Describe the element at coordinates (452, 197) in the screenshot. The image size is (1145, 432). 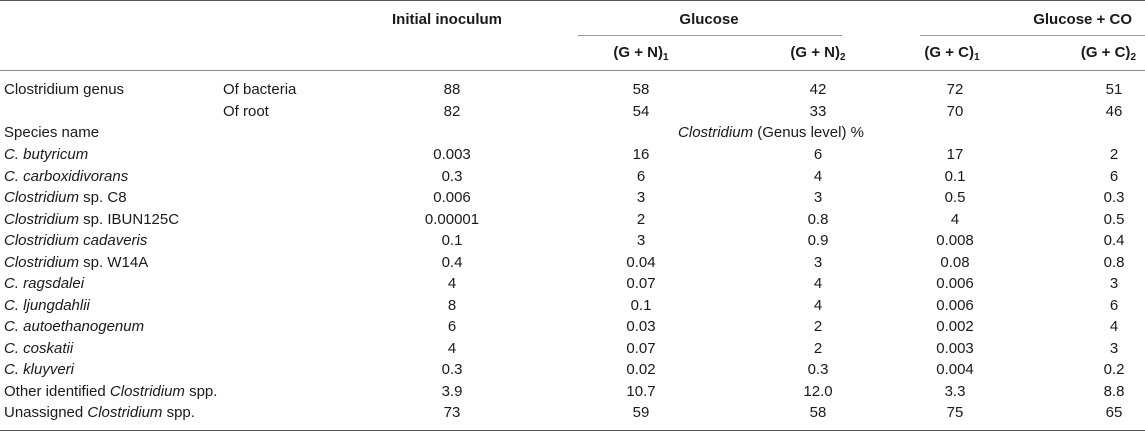
I see `value-initial: 0.006` at that location.